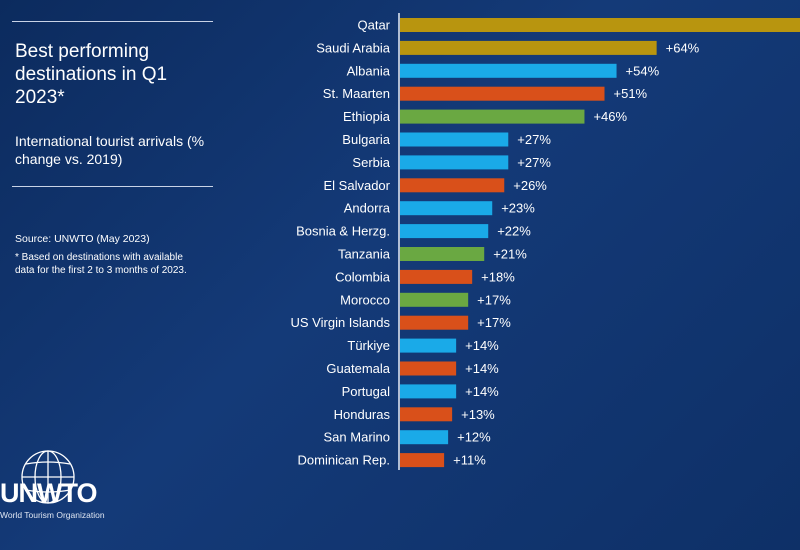  What do you see at coordinates (344, 460) in the screenshot?
I see `category-label: Dominican Rep.` at bounding box center [344, 460].